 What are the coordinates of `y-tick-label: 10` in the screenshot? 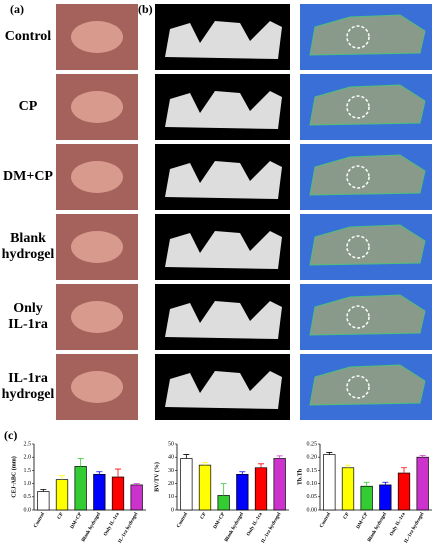 It's located at (171, 497).